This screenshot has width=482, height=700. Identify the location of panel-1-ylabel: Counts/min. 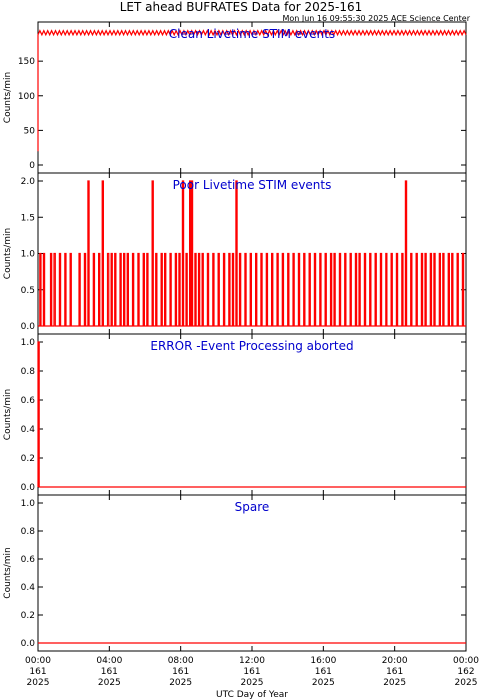
(8, 97).